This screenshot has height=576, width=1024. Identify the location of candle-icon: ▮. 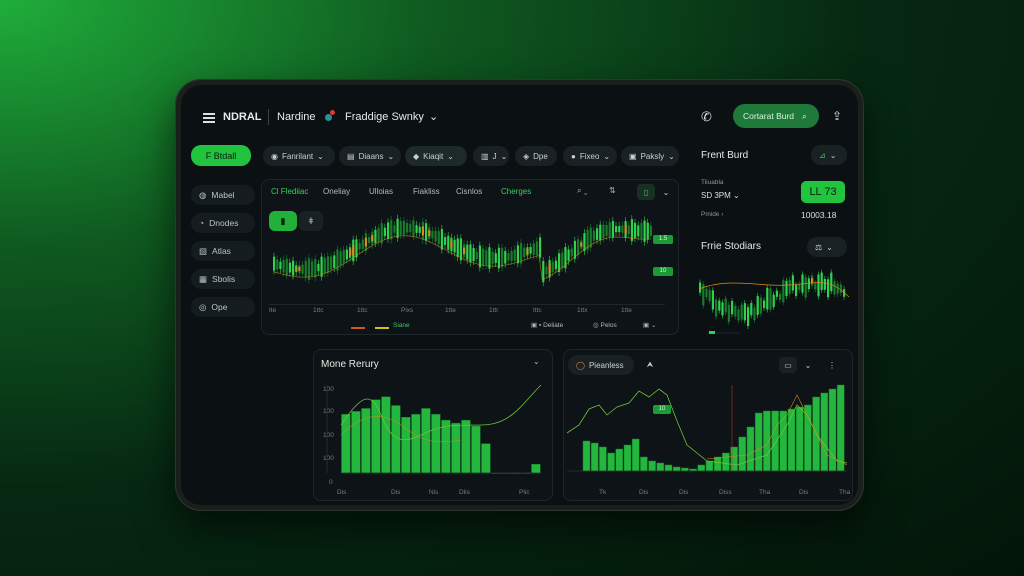
(283, 221).